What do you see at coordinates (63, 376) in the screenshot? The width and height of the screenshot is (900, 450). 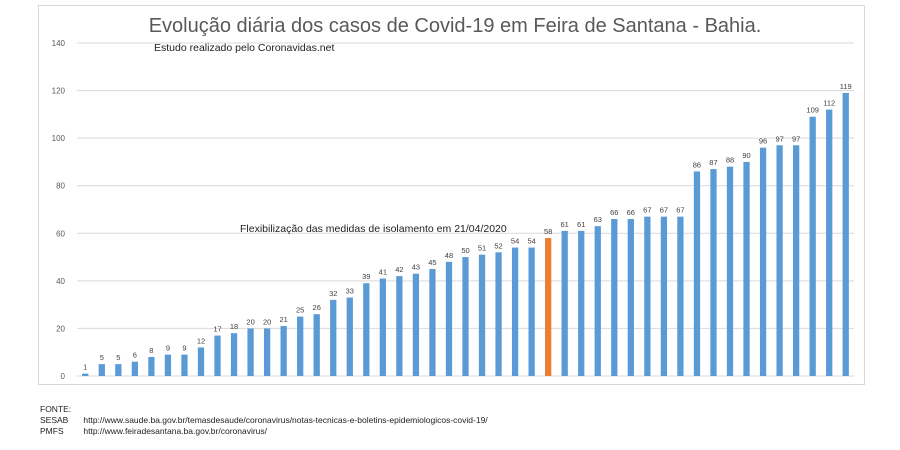 I see `y-tick-label: 0` at bounding box center [63, 376].